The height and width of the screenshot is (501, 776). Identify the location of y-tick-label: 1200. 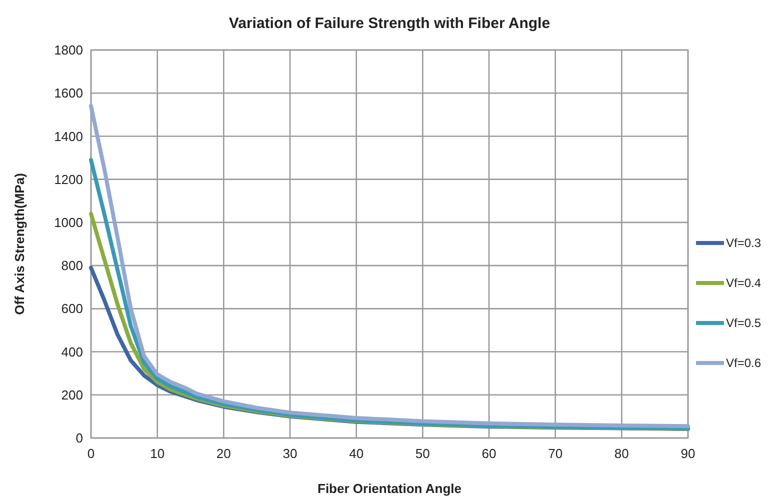
(68, 179).